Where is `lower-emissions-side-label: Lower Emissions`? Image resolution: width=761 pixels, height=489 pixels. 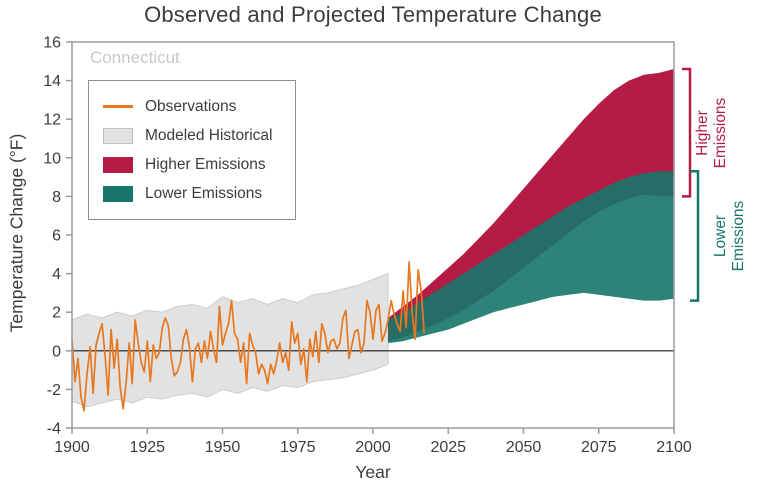
lower-emissions-side-label: Lower Emissions is located at coordinates (729, 236).